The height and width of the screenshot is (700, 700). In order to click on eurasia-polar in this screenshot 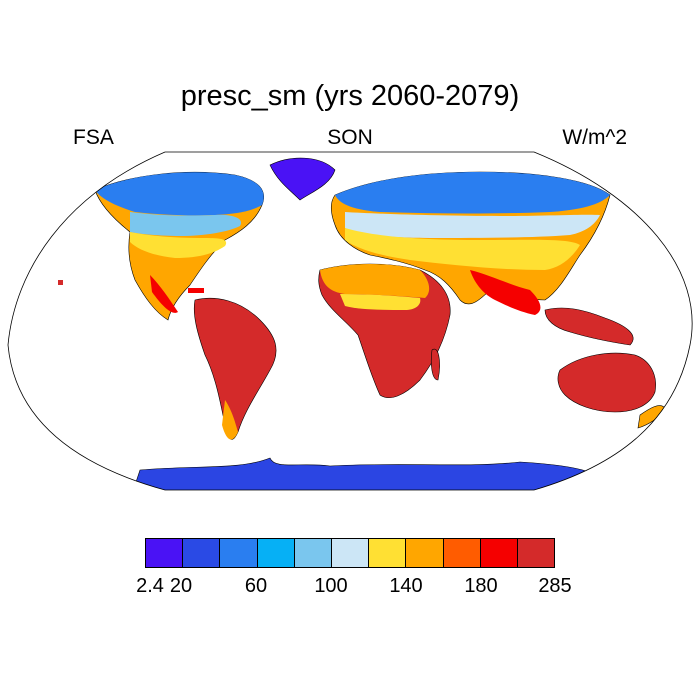, I will do `click(472, 193)`.